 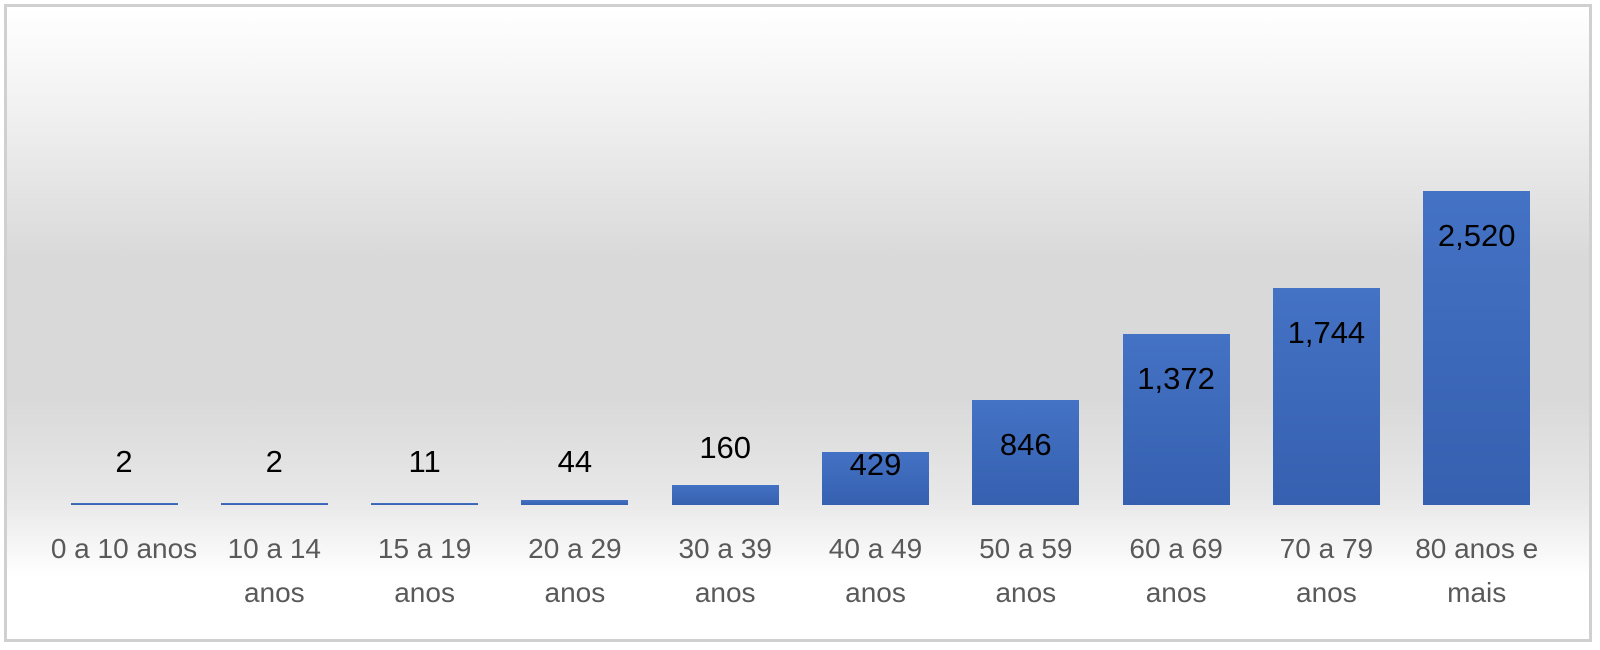 I want to click on value-label: 846, so click(x=1025, y=444).